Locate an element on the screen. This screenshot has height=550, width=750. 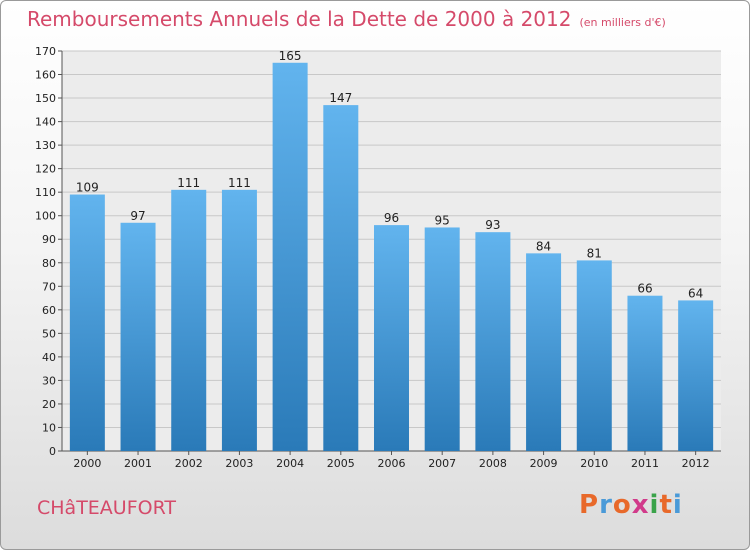
y-tick-label: 10 is located at coordinates (49, 427).